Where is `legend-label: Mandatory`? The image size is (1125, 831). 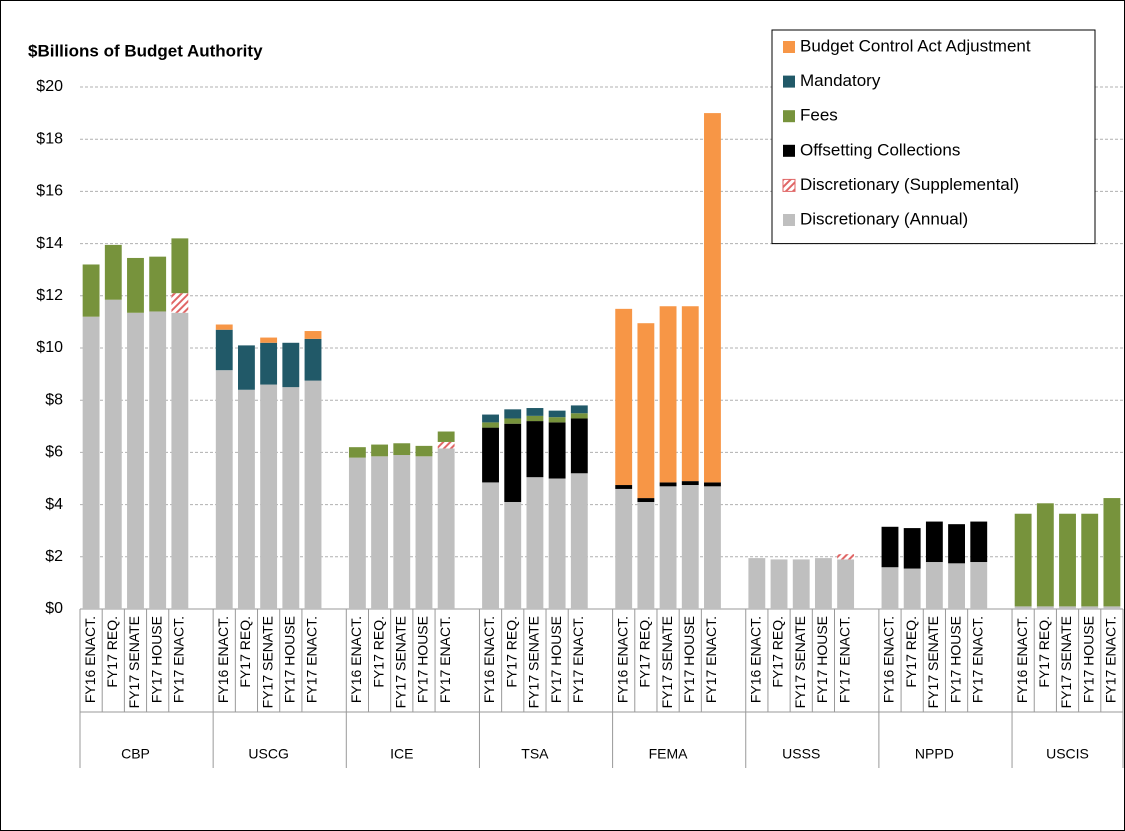 legend-label: Mandatory is located at coordinates (840, 80).